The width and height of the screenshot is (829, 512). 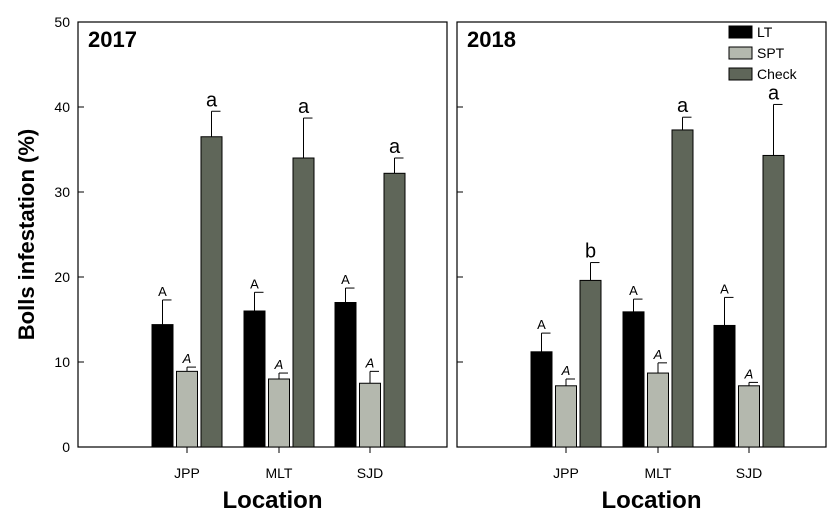 I want to click on legend-swatch-lt, so click(x=740, y=32).